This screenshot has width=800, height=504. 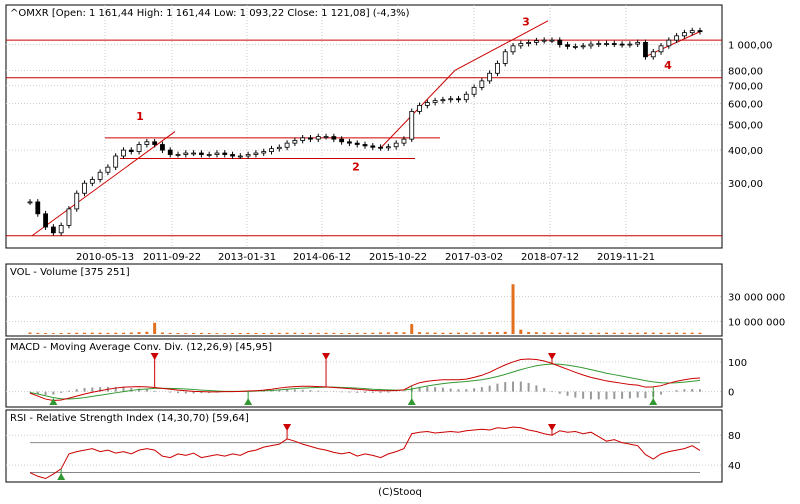 I want to click on rsi-buy-marker, so click(x=61, y=476).